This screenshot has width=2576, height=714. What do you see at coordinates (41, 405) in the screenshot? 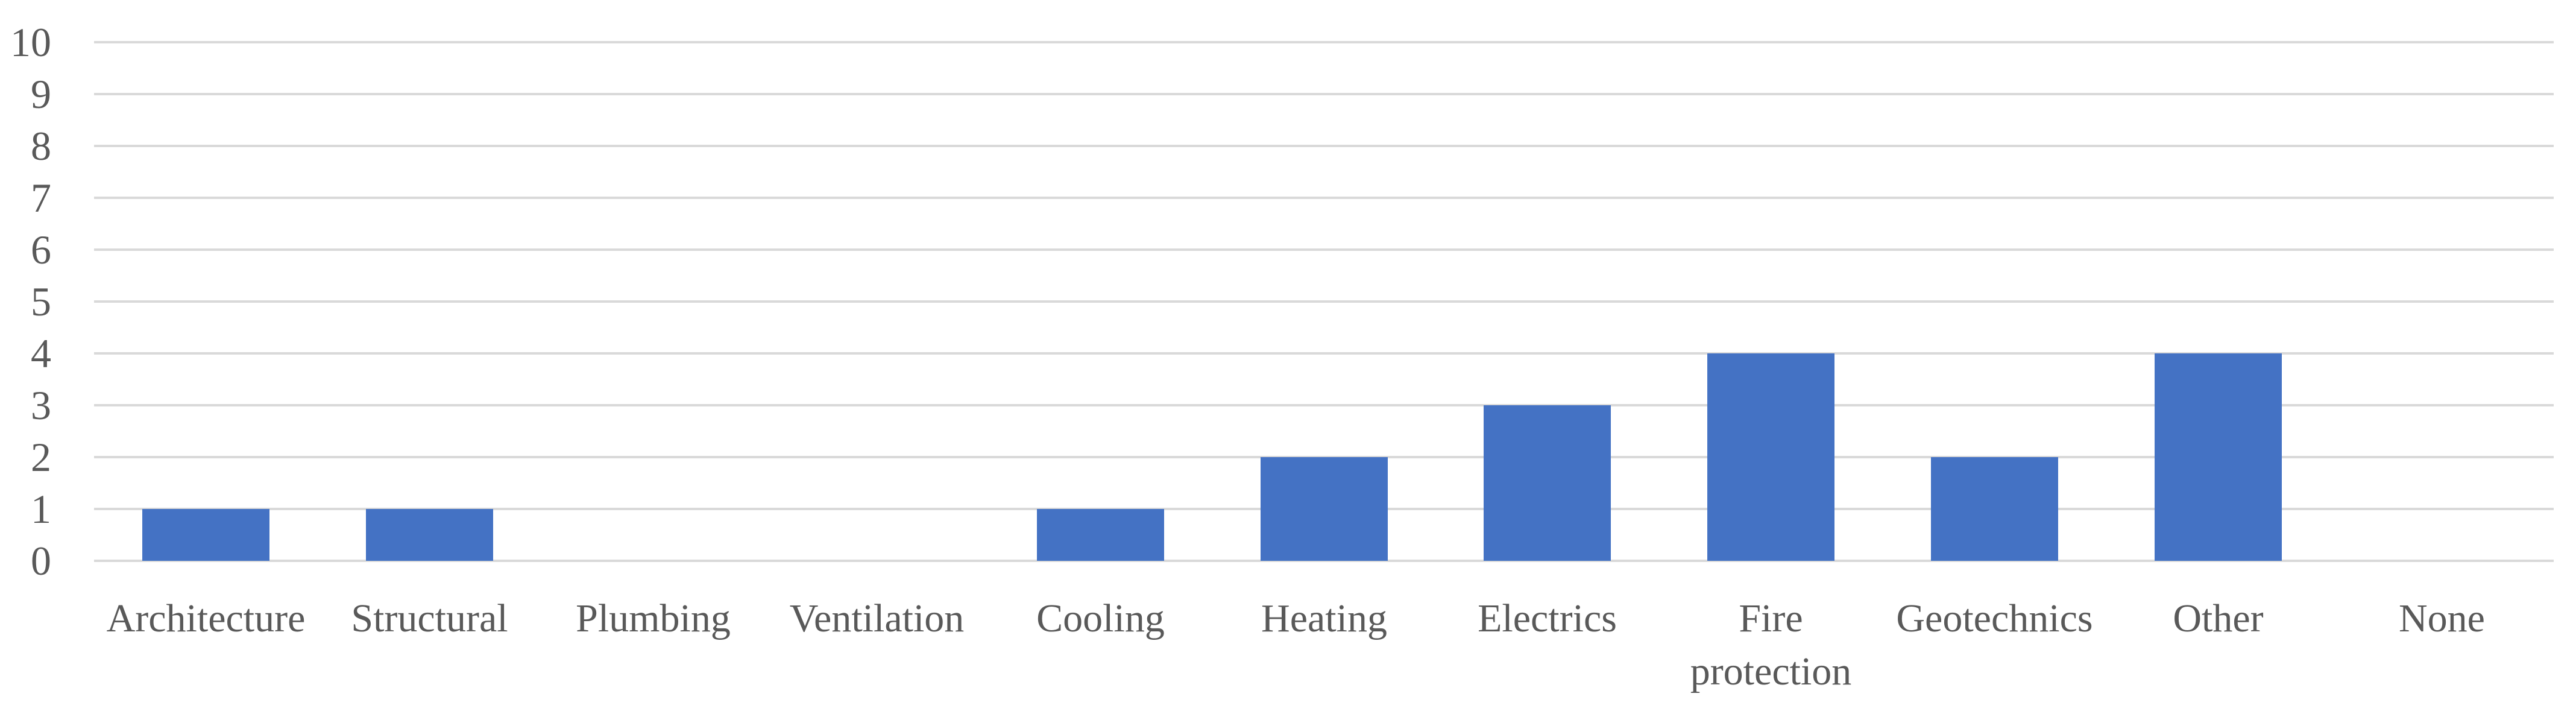
I see `y-axis-tick-label: 3` at bounding box center [41, 405].